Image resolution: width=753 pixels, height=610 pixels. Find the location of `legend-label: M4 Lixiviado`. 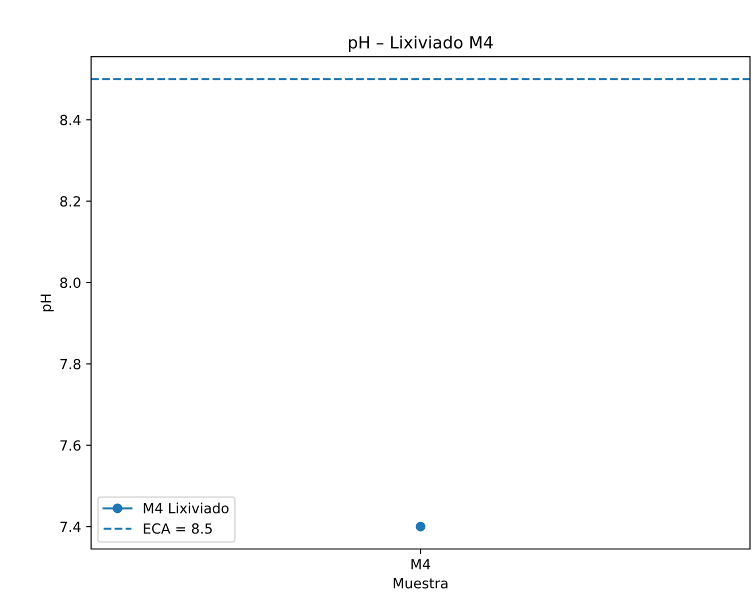

legend-label: M4 Lixiviado is located at coordinates (186, 508).